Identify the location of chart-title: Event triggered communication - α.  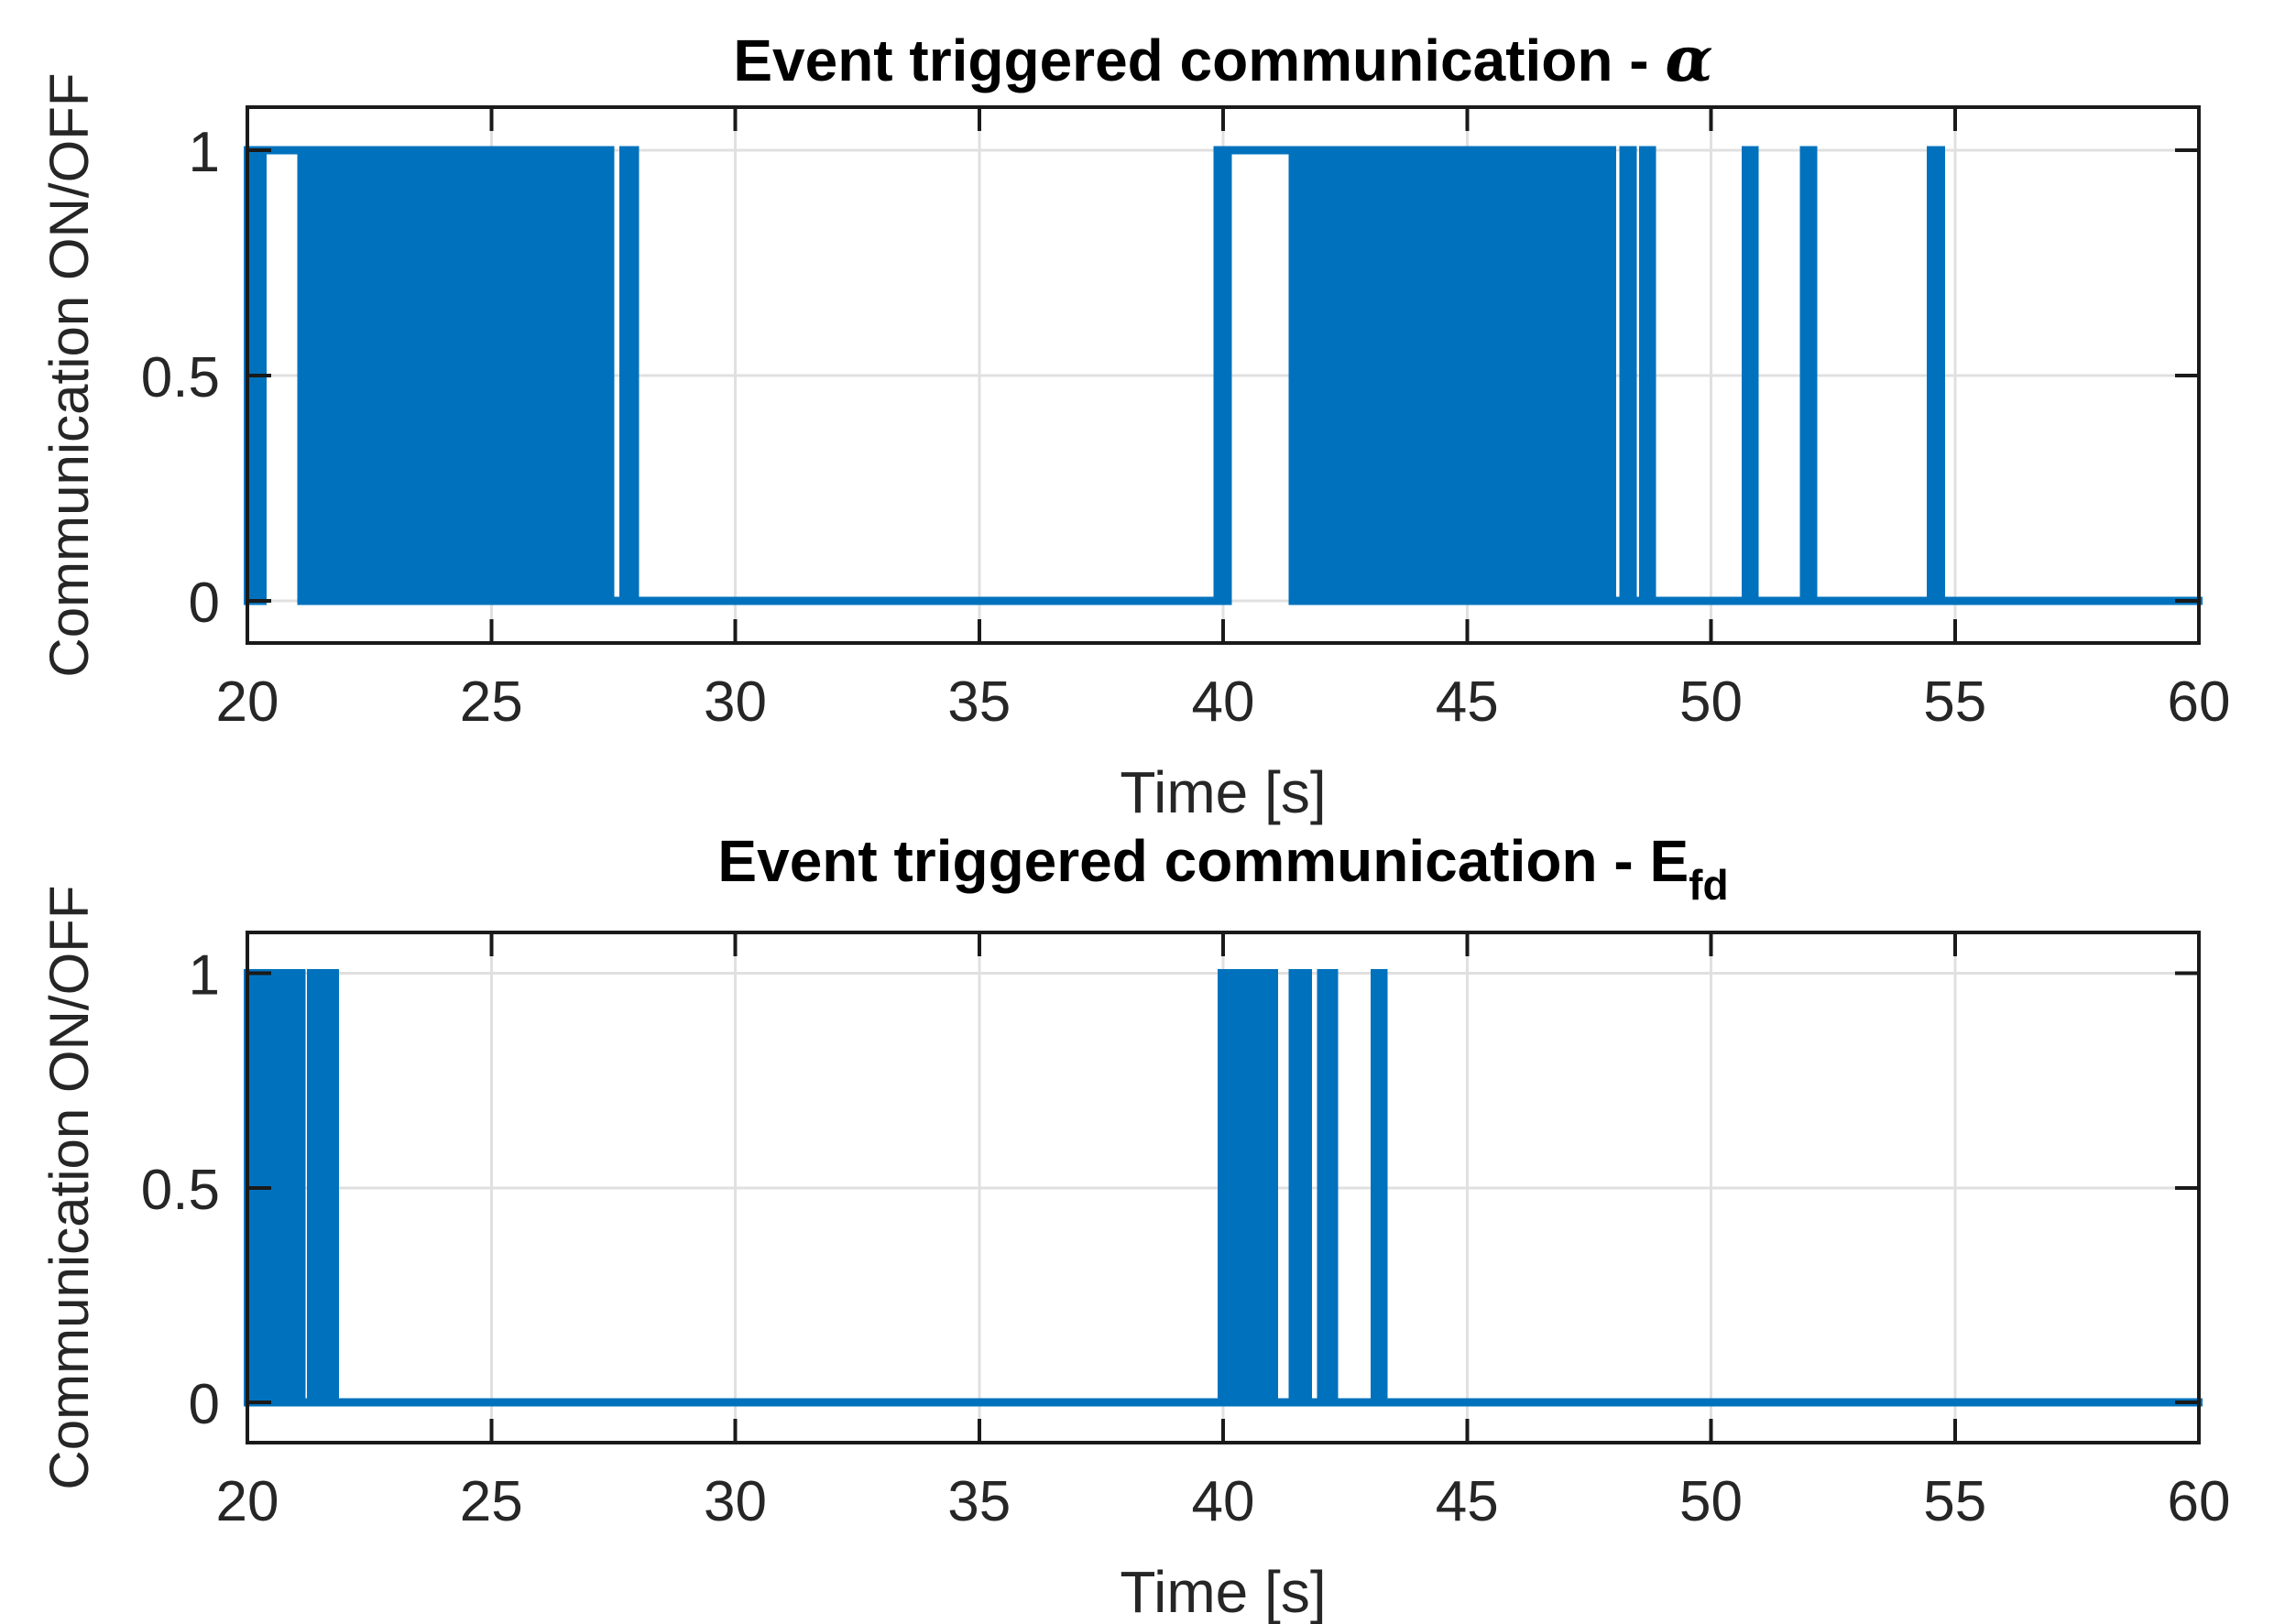
(1222, 59).